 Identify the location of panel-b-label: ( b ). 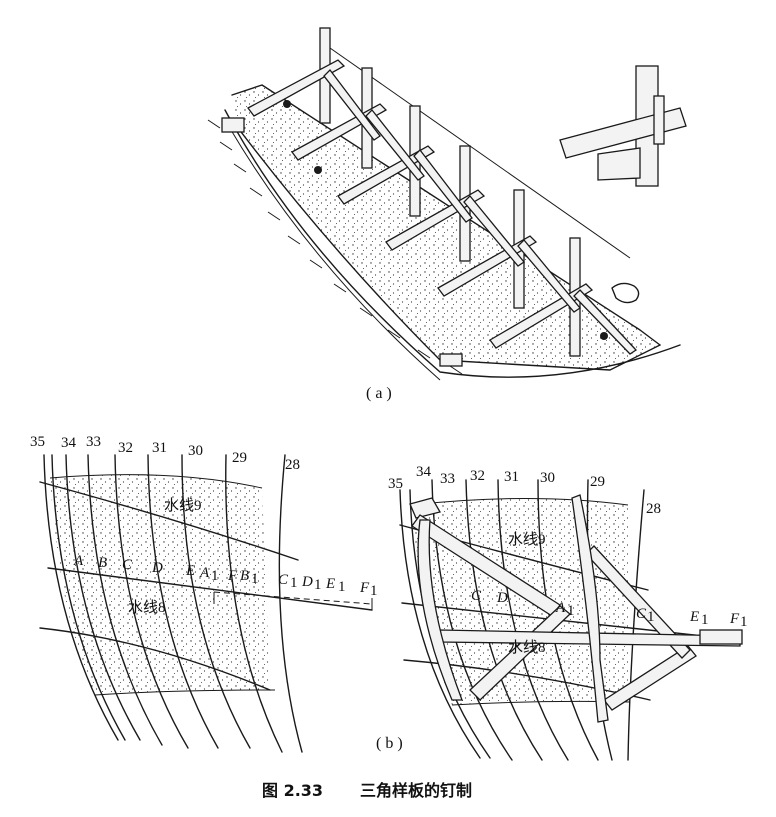
(389, 743).